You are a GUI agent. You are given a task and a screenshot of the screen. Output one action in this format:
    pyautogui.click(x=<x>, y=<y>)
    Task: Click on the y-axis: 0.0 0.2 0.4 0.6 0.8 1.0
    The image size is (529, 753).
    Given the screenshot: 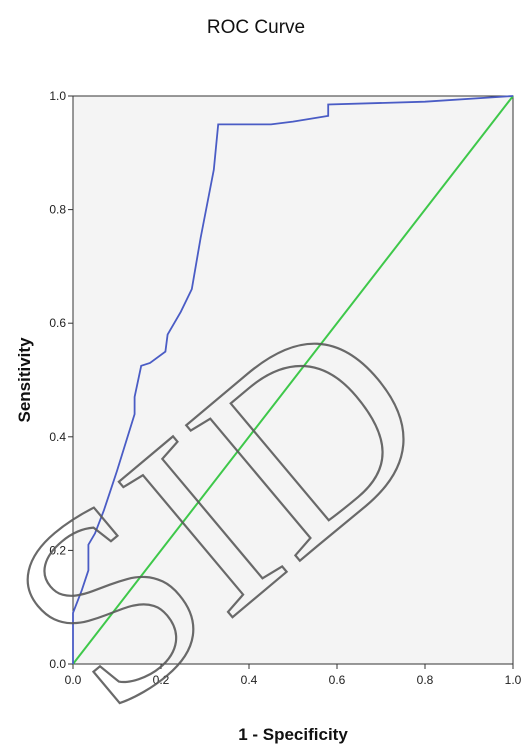 What is the action you would take?
    pyautogui.click(x=61, y=380)
    